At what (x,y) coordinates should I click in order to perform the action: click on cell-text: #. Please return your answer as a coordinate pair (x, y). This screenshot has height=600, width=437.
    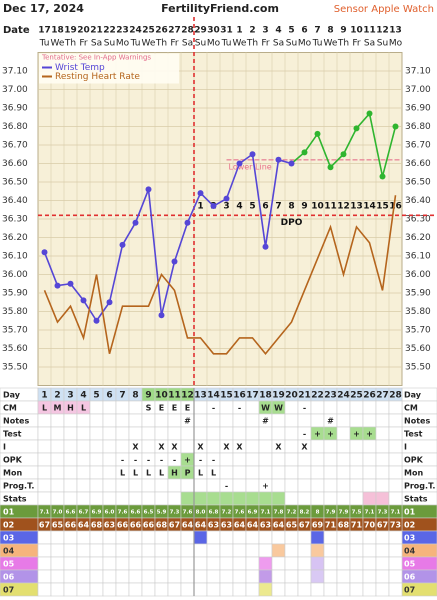
    Looking at the image, I should click on (330, 421).